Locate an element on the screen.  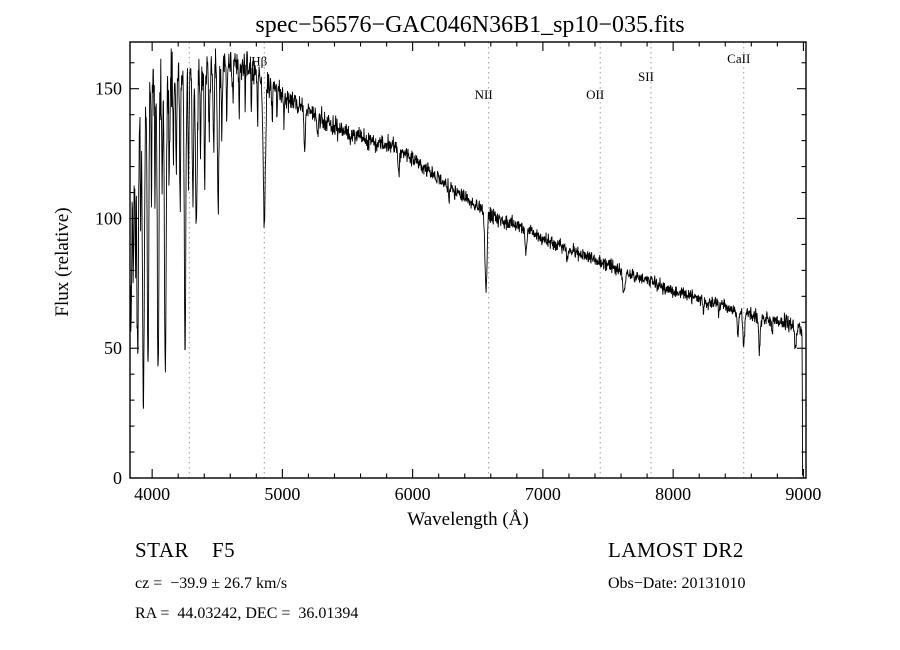
spectral-line-label: Hβ is located at coordinates (259, 60).